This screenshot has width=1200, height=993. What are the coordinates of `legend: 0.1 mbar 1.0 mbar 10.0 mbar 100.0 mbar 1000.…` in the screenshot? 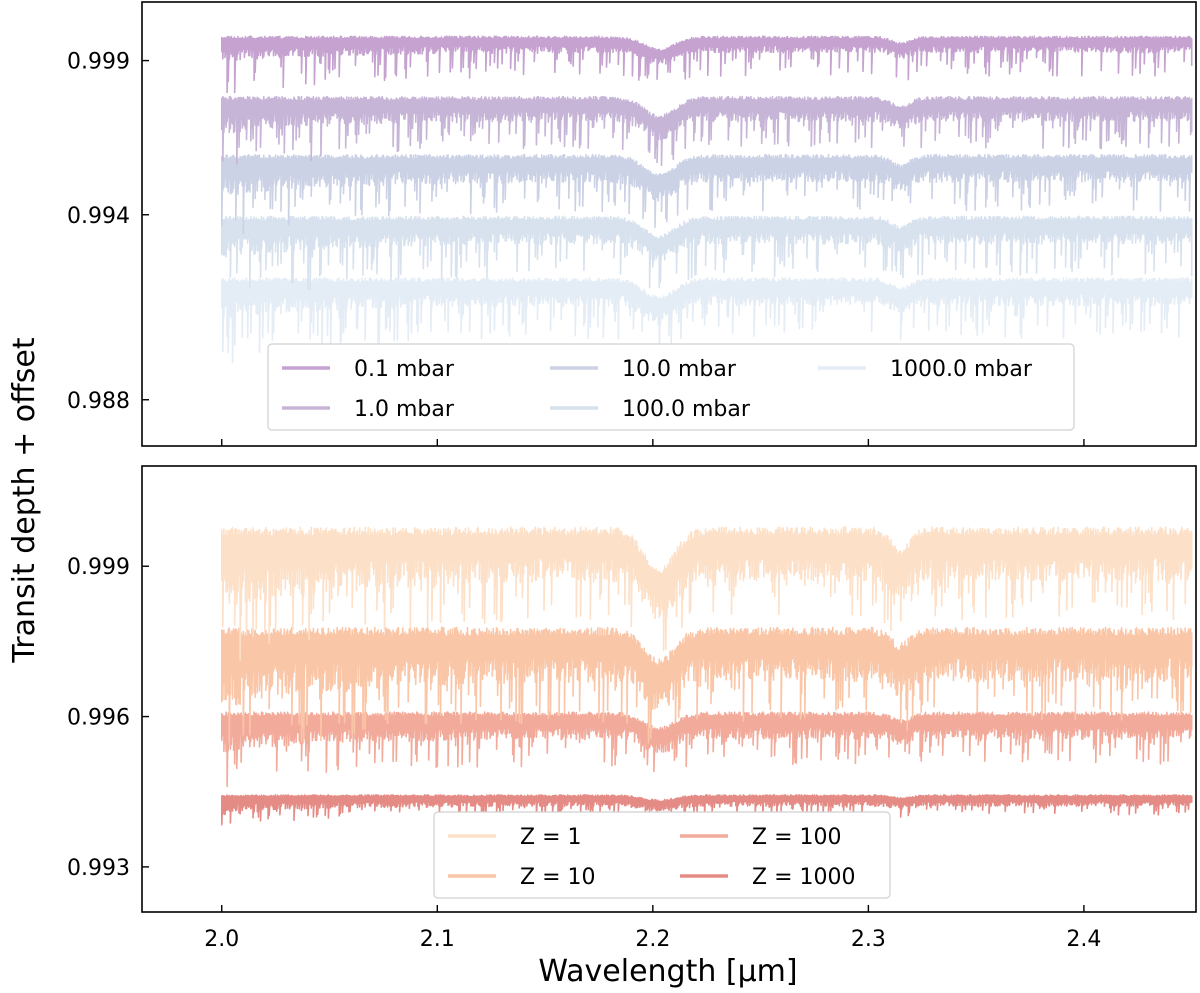 It's located at (671, 387).